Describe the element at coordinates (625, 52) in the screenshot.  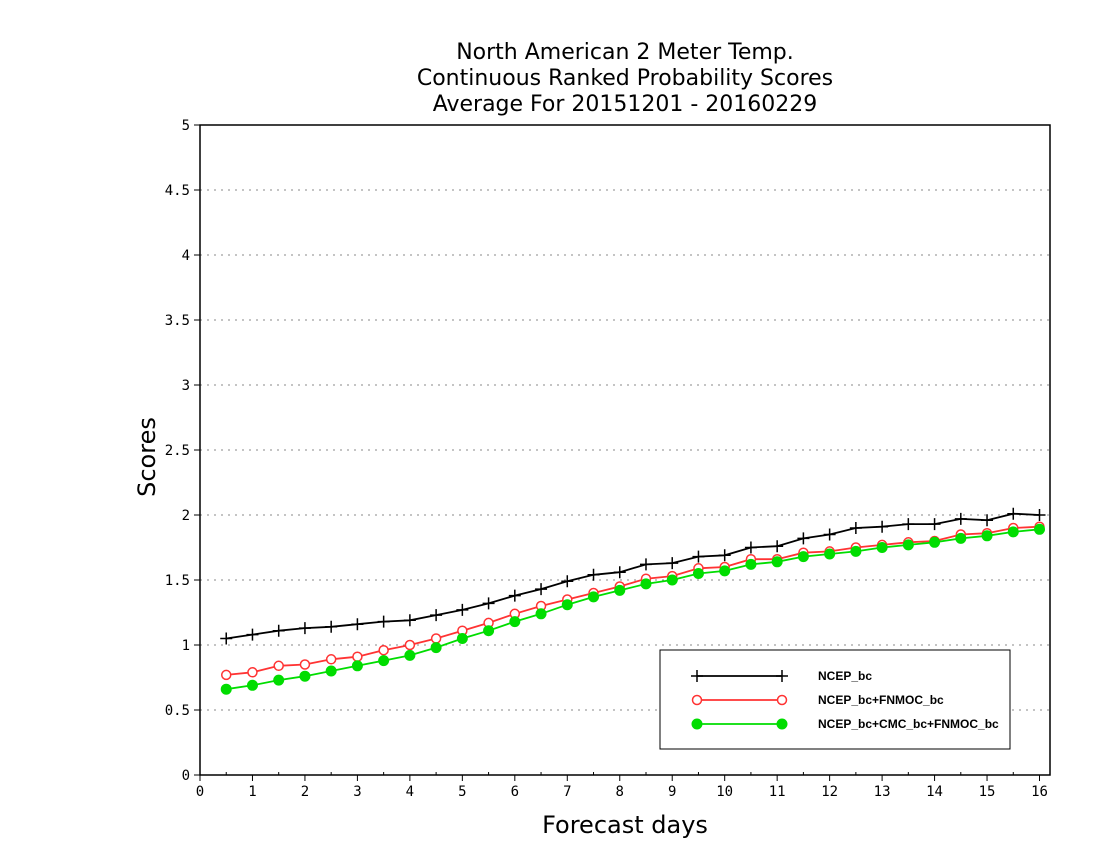
I see `chart-title-line: North American 2 Meter Temp.` at that location.